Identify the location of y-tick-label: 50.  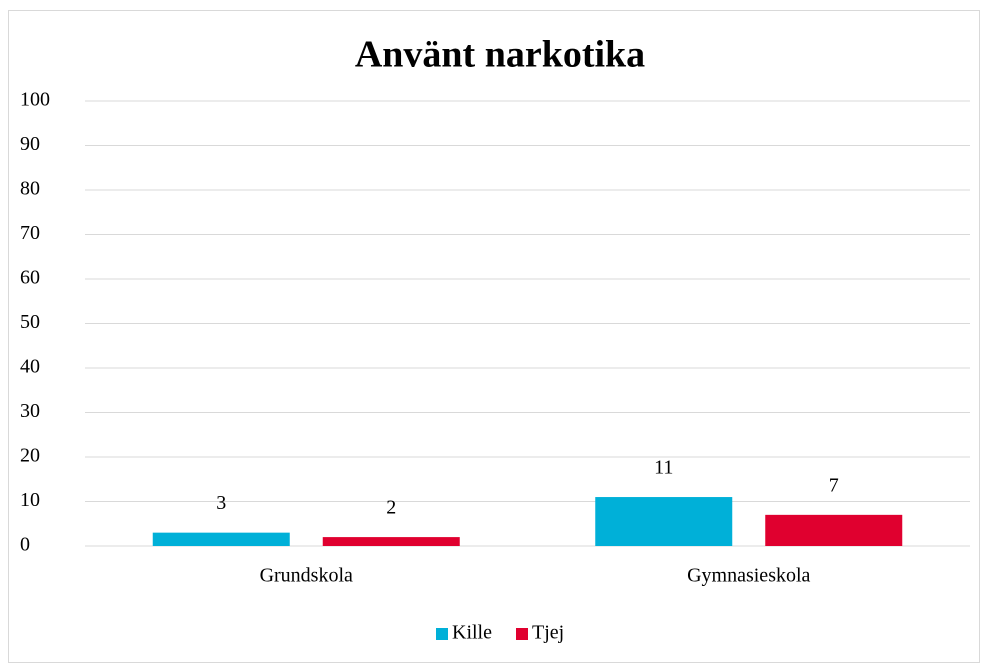
(30, 322).